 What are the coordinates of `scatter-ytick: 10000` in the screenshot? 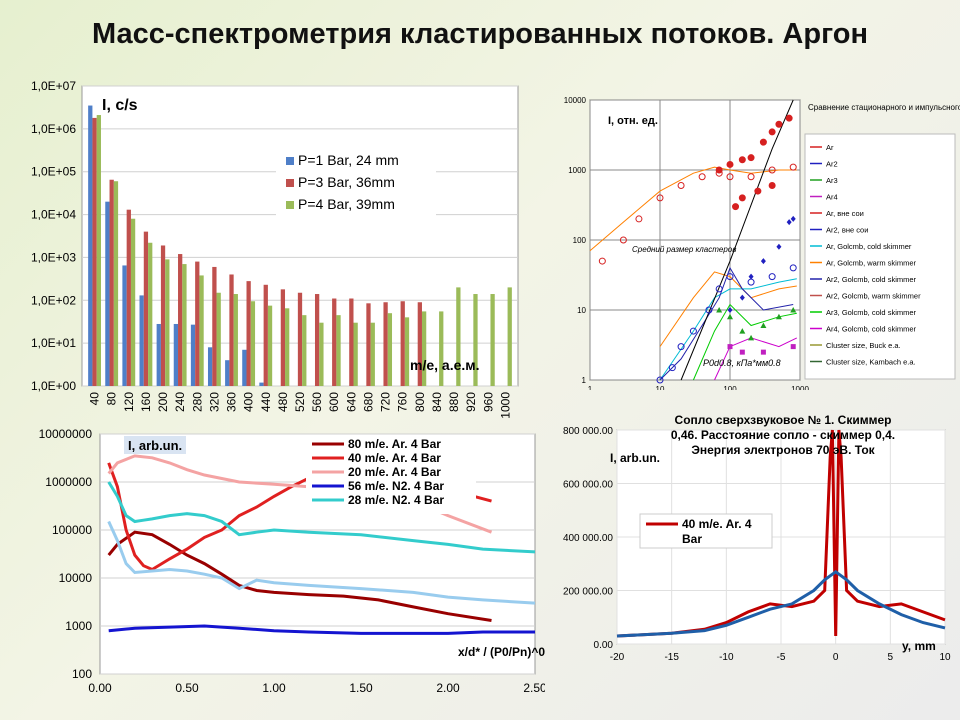 It's located at (575, 100).